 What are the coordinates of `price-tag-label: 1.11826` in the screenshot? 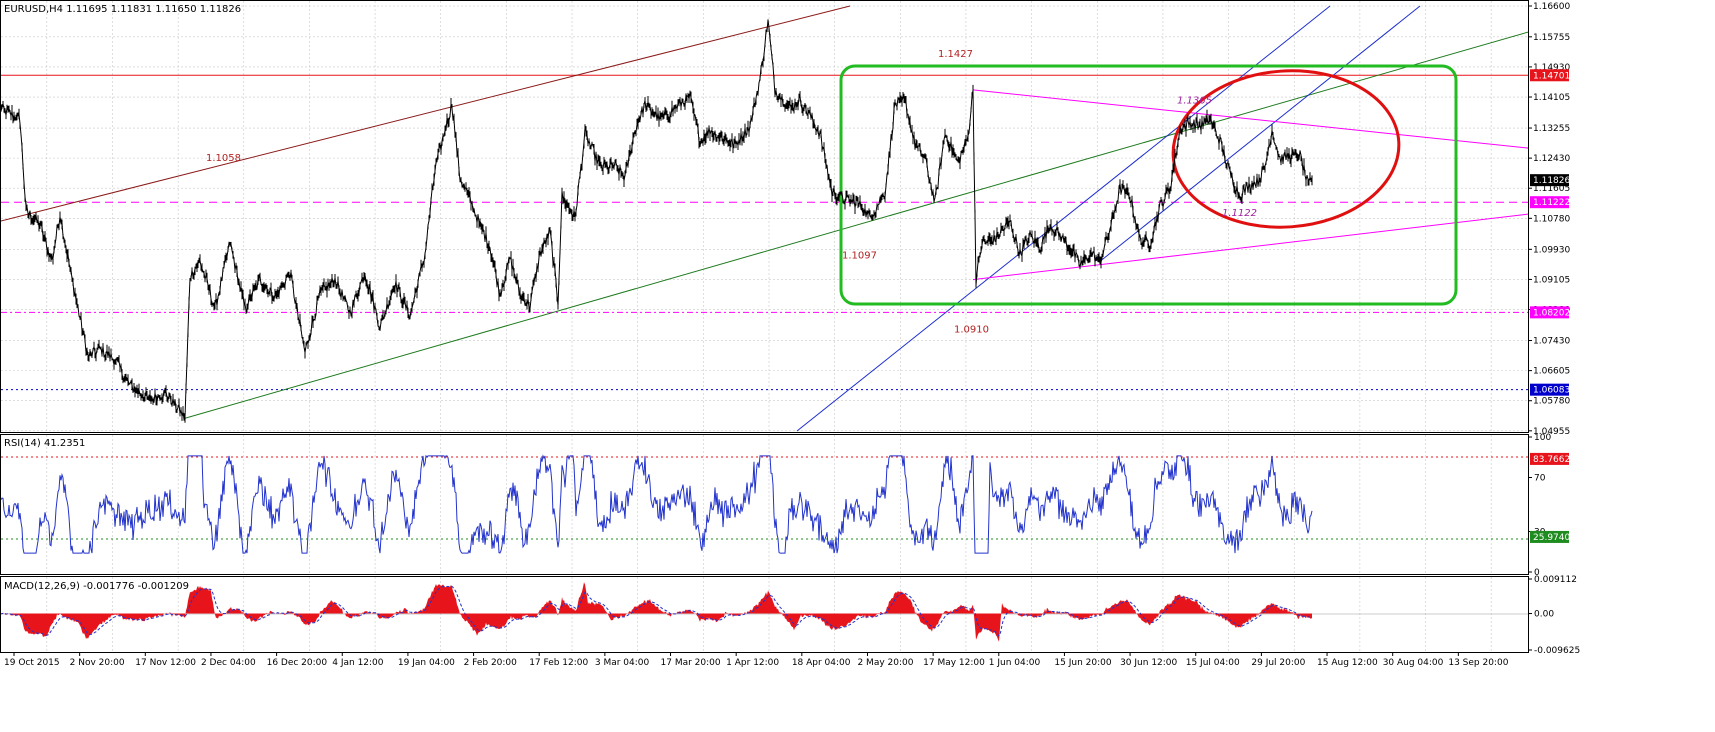 It's located at (1551, 181).